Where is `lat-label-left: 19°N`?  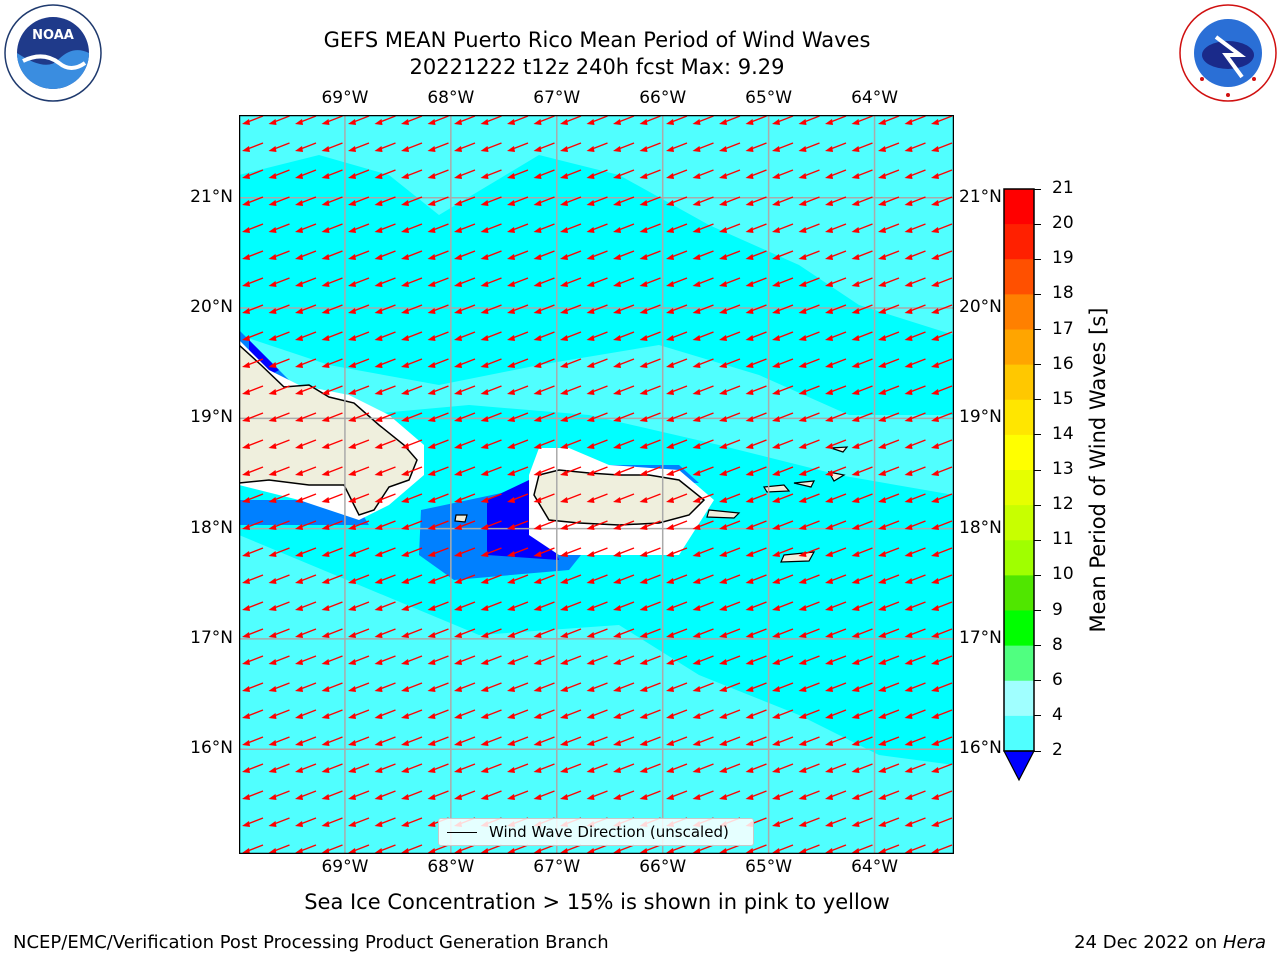
lat-label-left: 19°N is located at coordinates (211, 417).